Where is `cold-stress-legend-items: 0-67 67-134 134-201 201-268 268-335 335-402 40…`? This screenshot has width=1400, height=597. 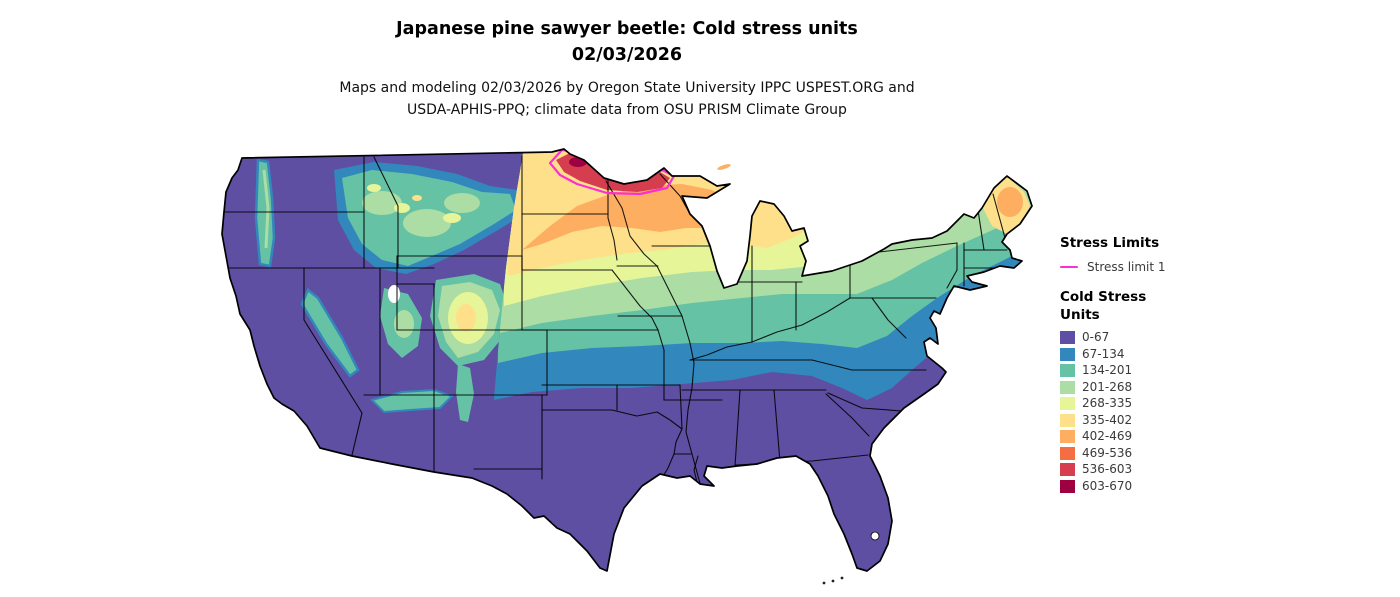 cold-stress-legend-items: 0-67 67-134 134-201 201-268 268-335 335-402 40… is located at coordinates (1135, 412).